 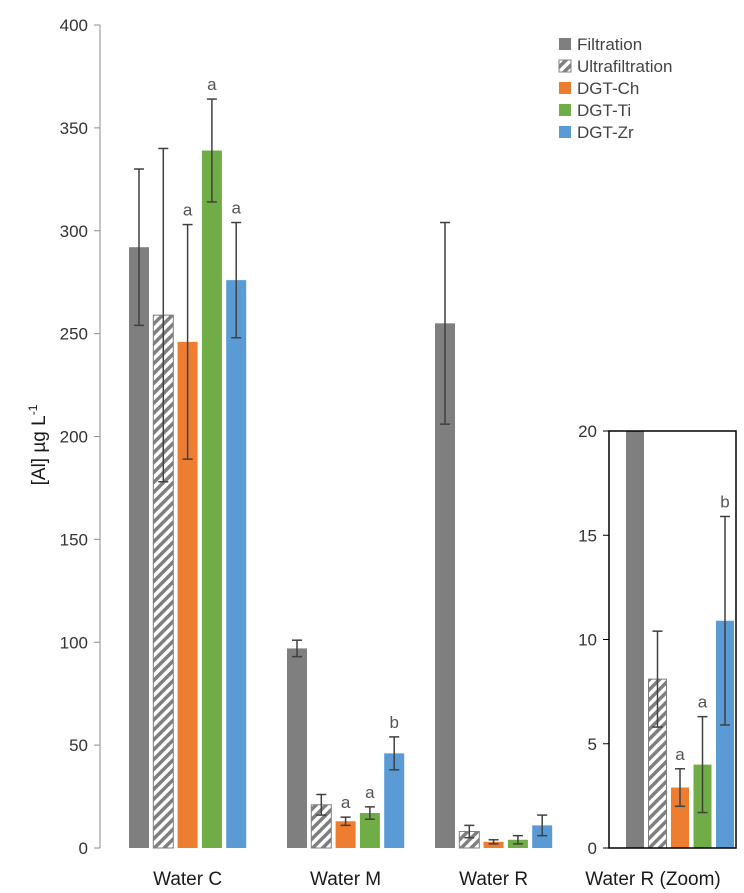 What do you see at coordinates (680, 754) in the screenshot?
I see `inset-bar-dgt-ch-annotation: a` at bounding box center [680, 754].